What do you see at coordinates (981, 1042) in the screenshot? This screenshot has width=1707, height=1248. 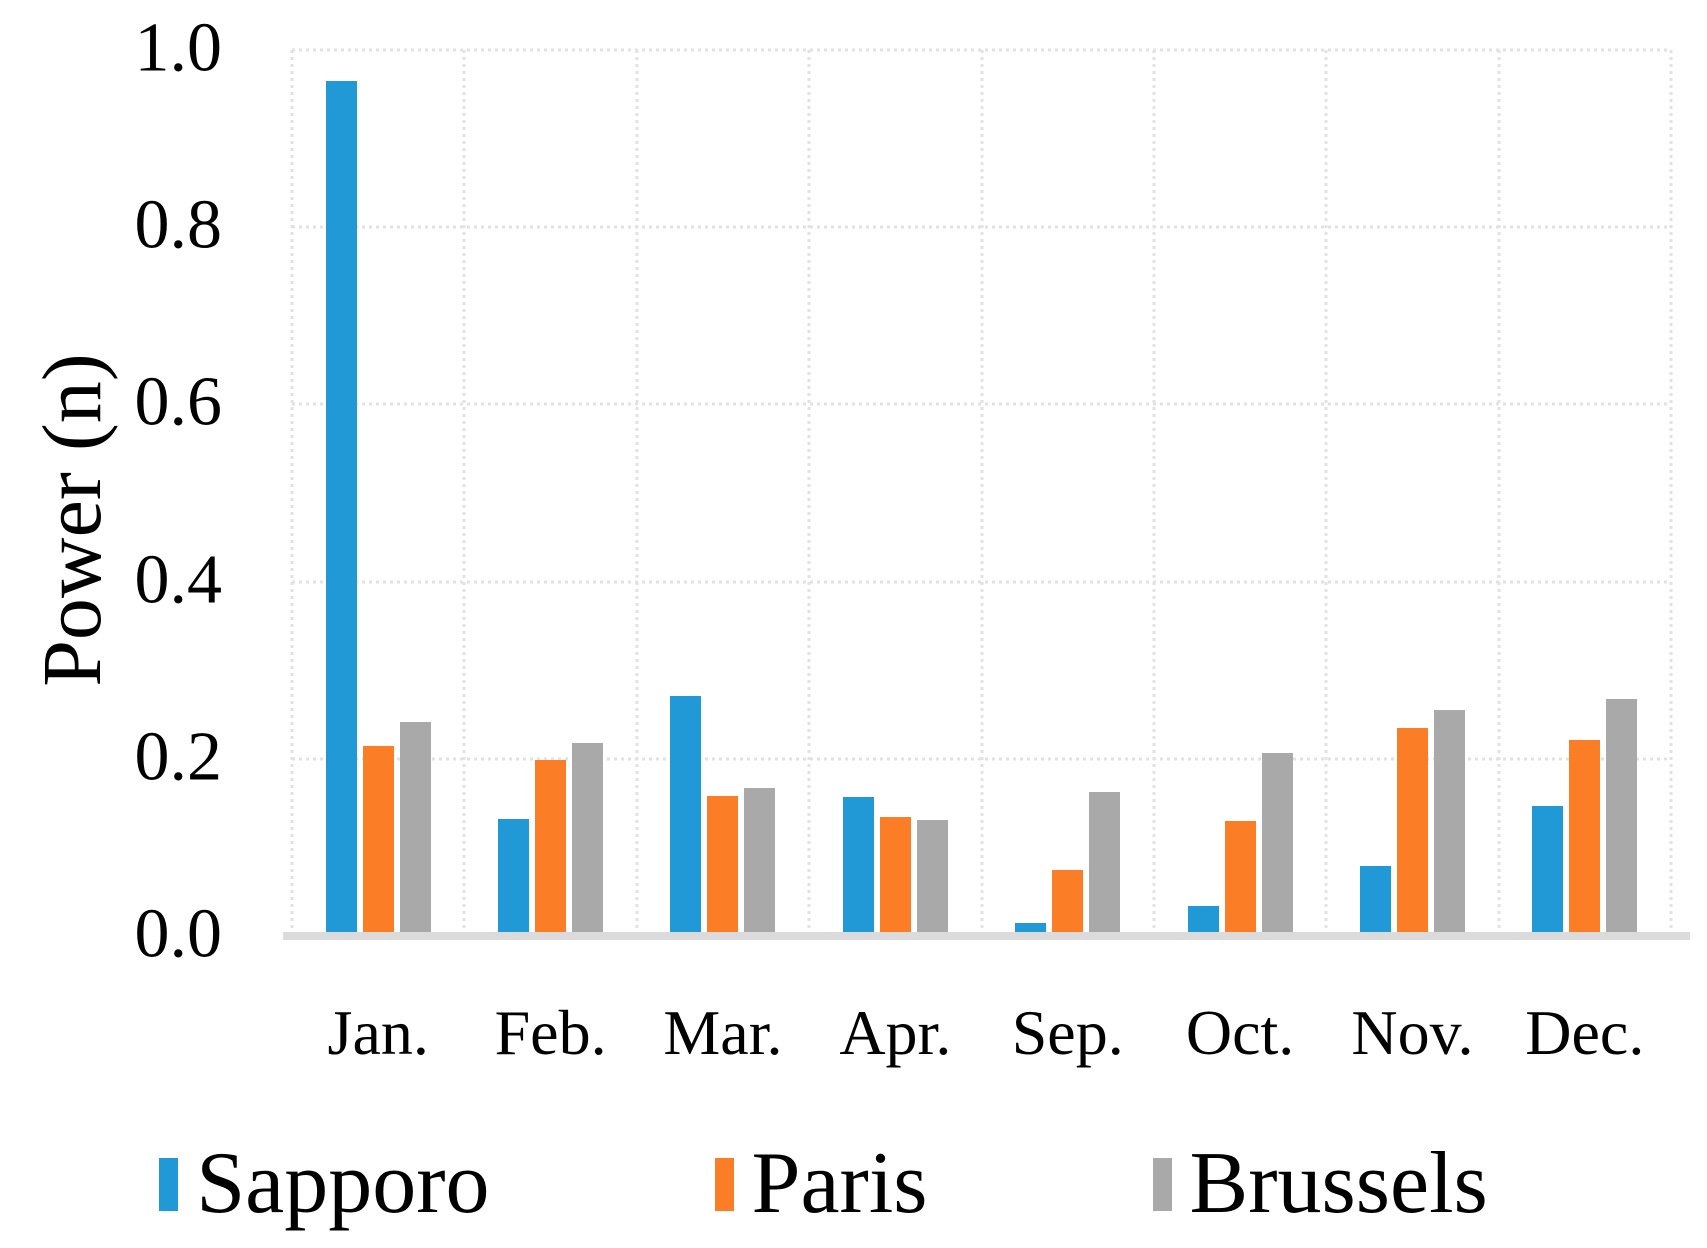 I see `x-axis-tick-labels: Jan. Feb. Mar. Apr. Sep. Oct. Nov. Dec.` at bounding box center [981, 1042].